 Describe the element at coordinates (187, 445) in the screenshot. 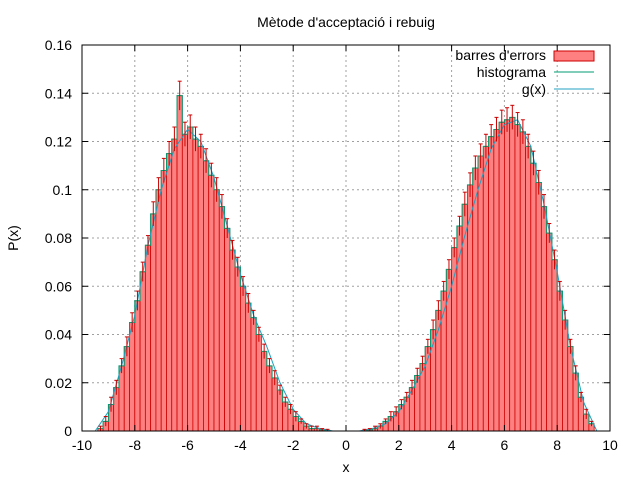

I see `x-tick-label: -6` at that location.